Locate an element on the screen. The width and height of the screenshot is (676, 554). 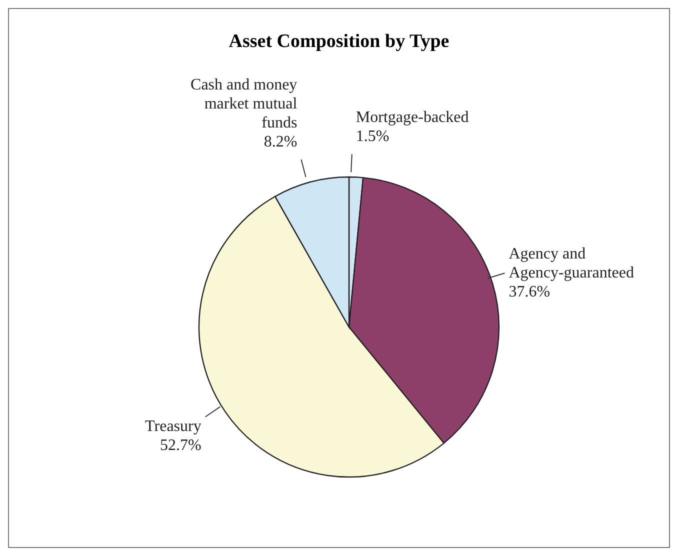
slice-label: Treasury is located at coordinates (173, 426).